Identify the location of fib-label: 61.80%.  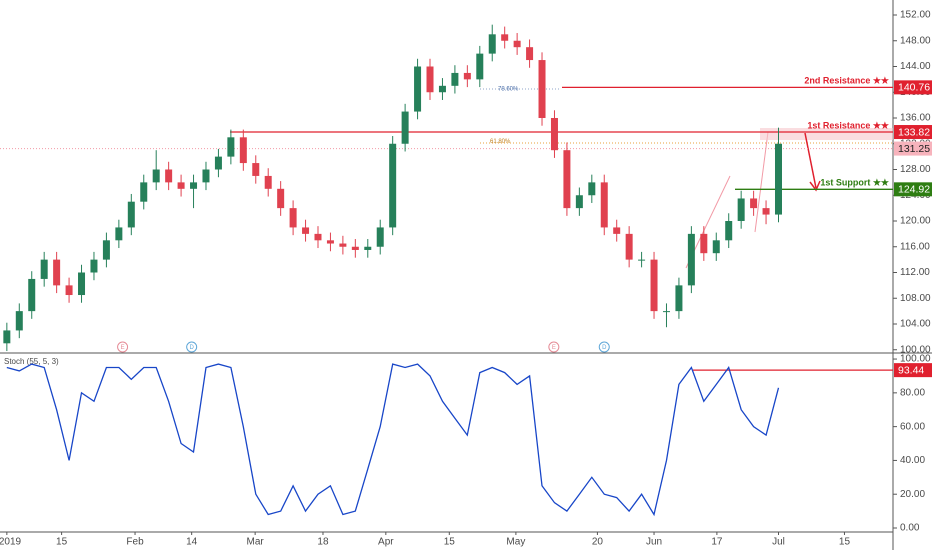
(500, 142).